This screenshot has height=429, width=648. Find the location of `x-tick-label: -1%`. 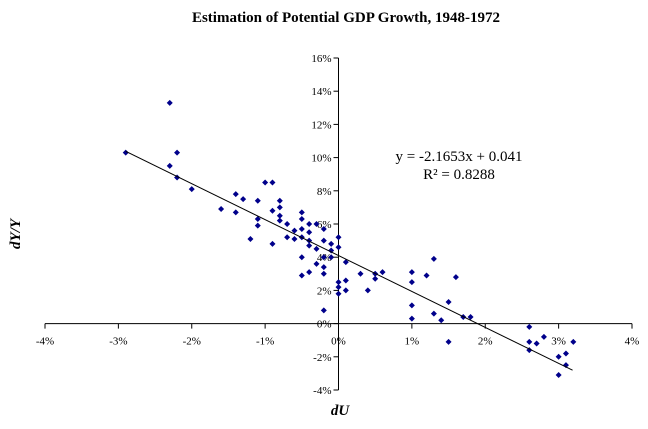

x-tick-label: -1% is located at coordinates (265, 342).